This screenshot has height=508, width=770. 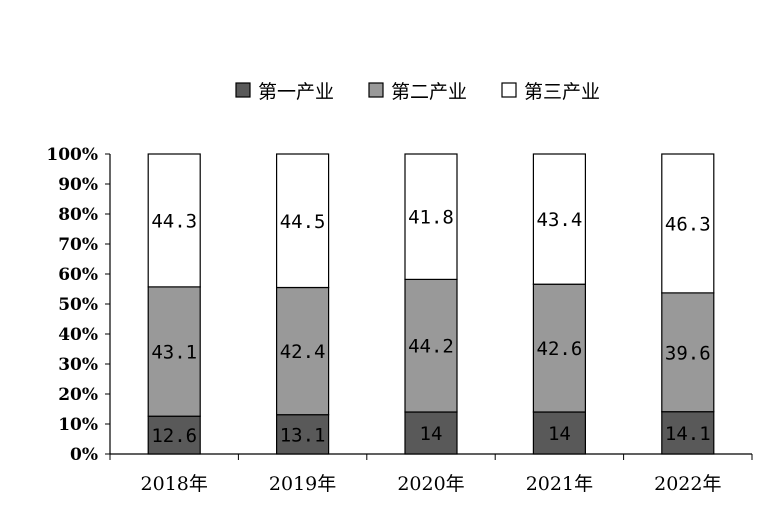 I want to click on y-tick-label: 90%, so click(x=78, y=185).